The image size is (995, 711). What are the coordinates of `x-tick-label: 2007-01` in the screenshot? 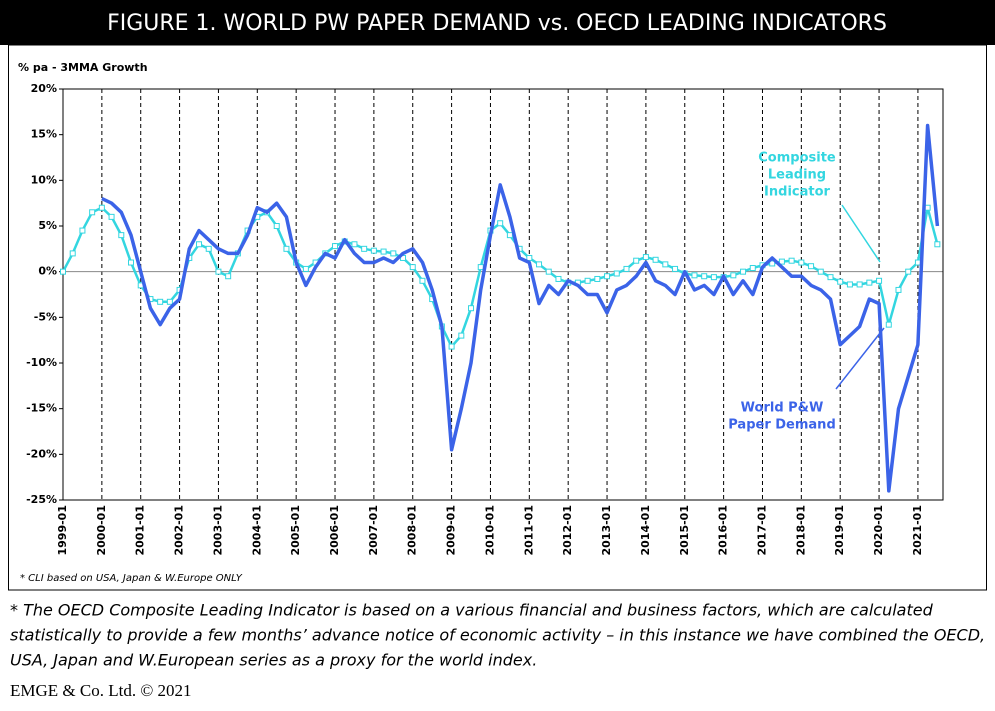 It's located at (373, 530).